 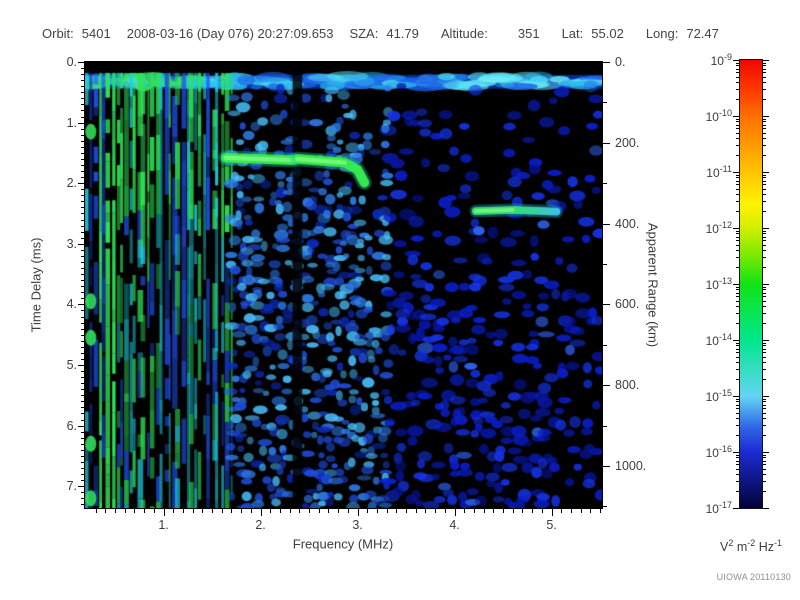 I want to click on y-tick-label: 0., so click(x=71, y=62).